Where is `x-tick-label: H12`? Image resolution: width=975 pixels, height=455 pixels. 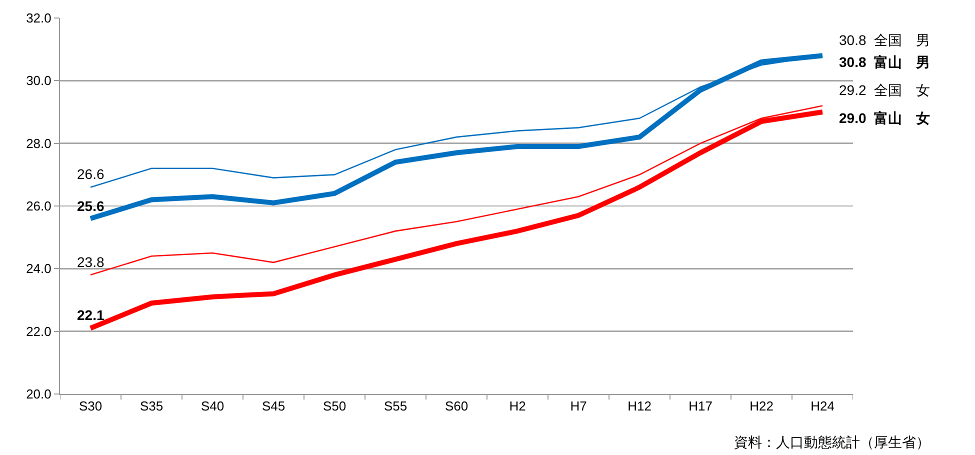
x-tick-label: H12 is located at coordinates (640, 406).